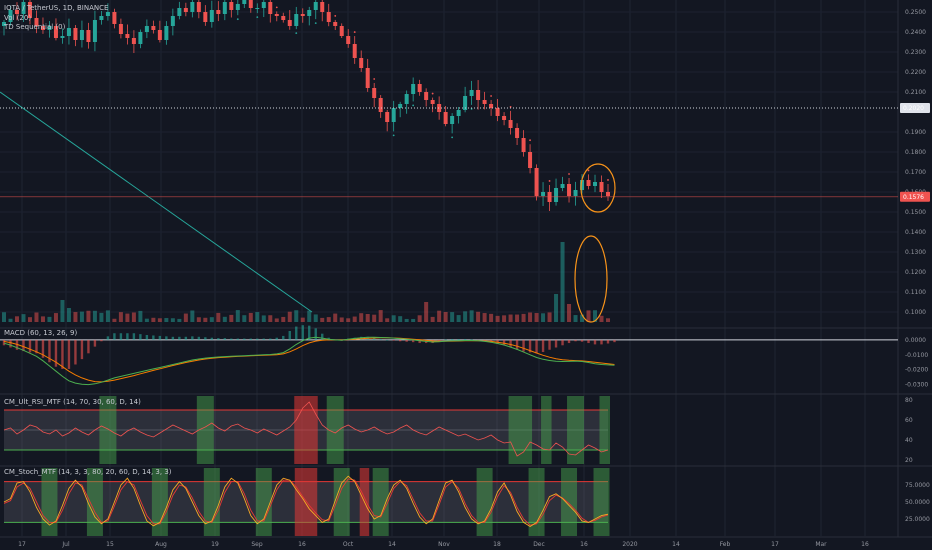  I want to click on time-tick-0: 17, so click(22, 544).